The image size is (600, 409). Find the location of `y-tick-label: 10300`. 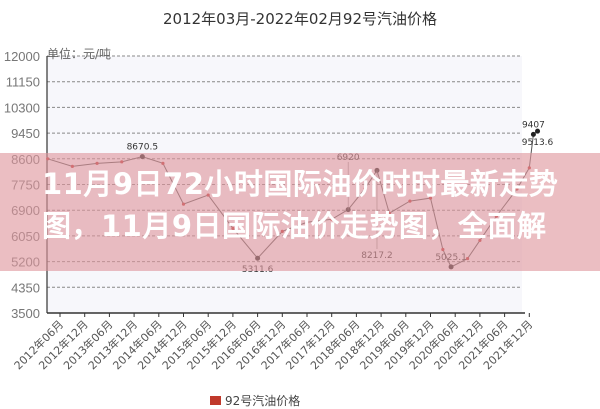

y-tick-label: 10300 is located at coordinates (22, 107).